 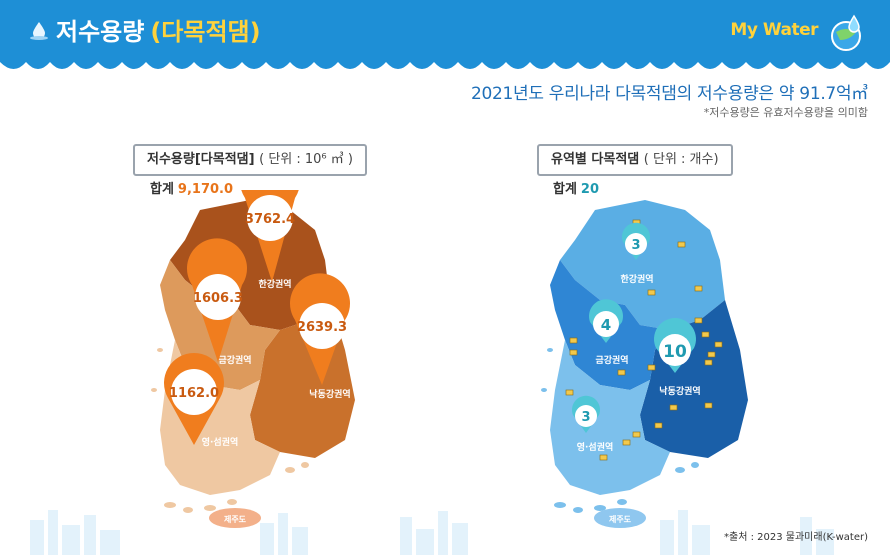 I want to click on right-chart-title: 유역별 다목적댐 ( 단위 : 개수), so click(x=635, y=160).